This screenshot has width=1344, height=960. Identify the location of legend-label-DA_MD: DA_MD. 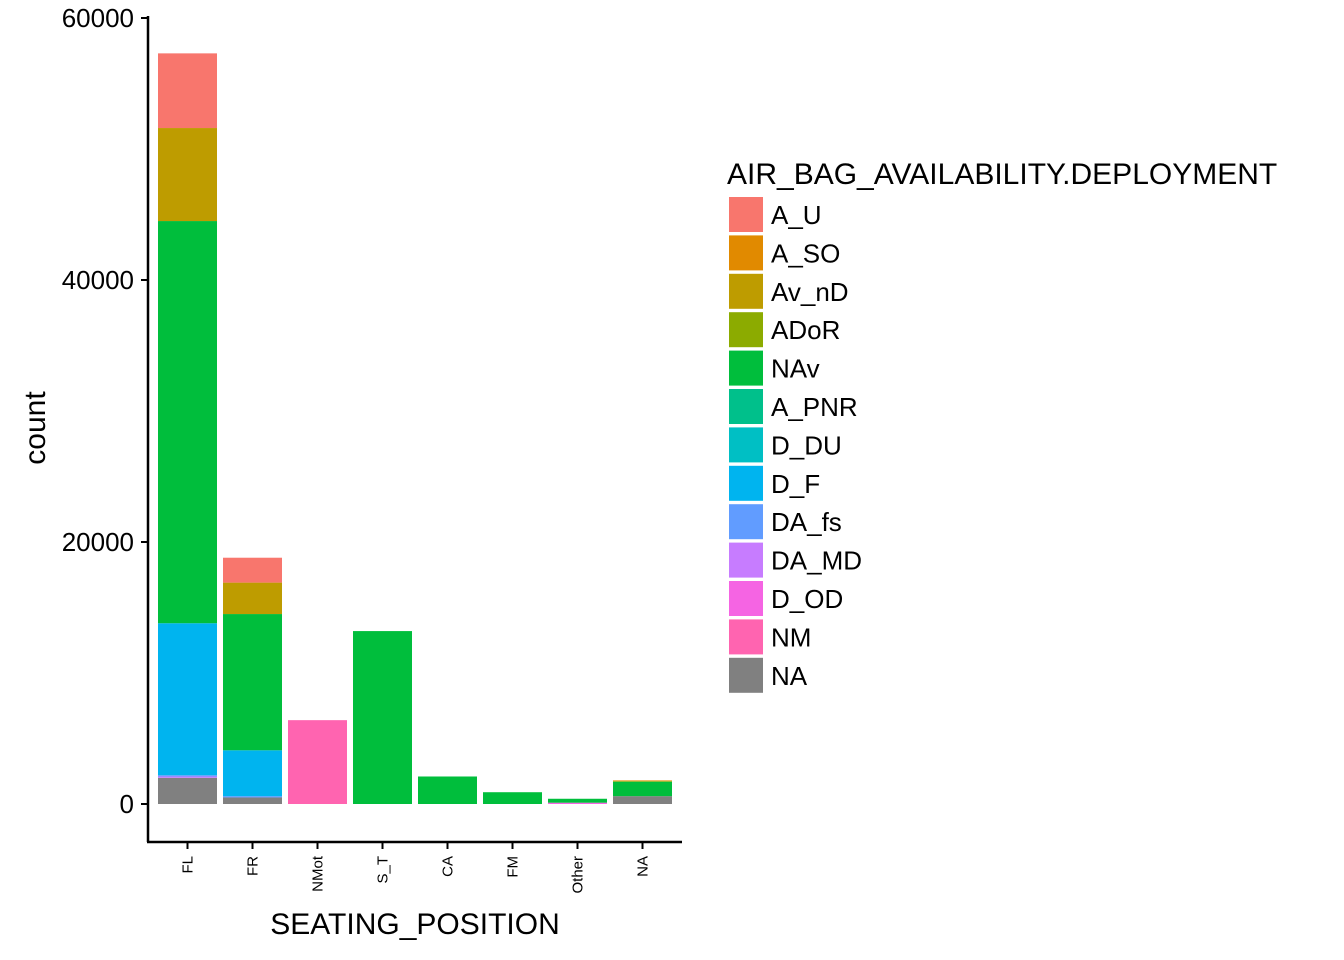
(816, 561).